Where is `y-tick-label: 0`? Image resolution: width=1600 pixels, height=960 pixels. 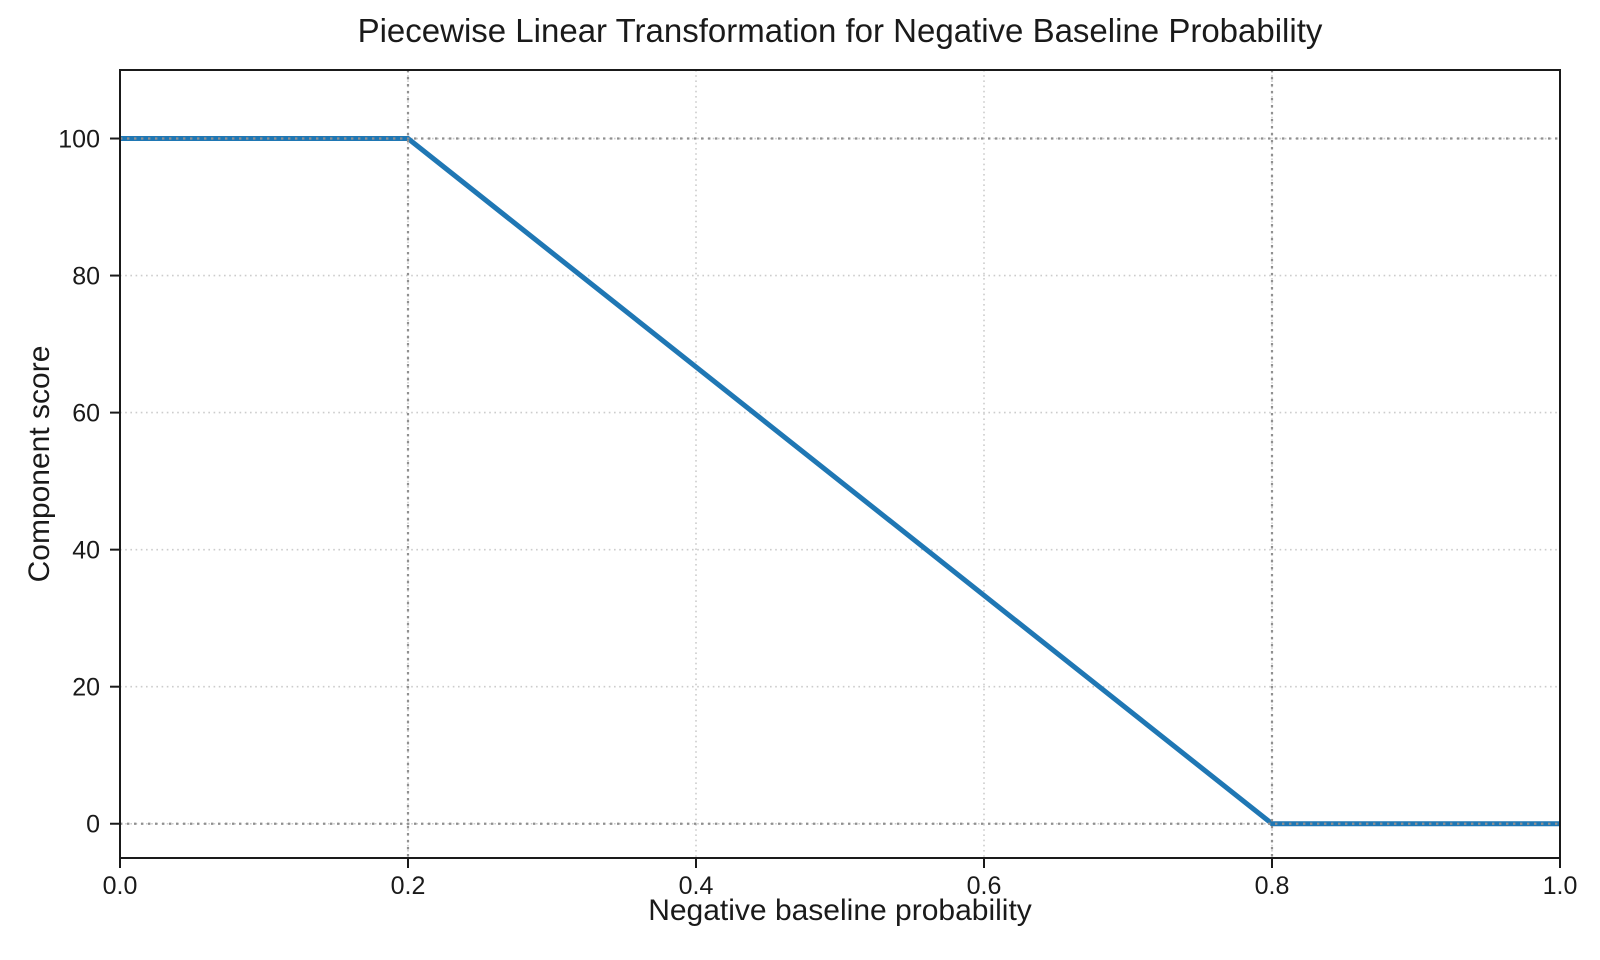
y-tick-label: 0 is located at coordinates (93, 825).